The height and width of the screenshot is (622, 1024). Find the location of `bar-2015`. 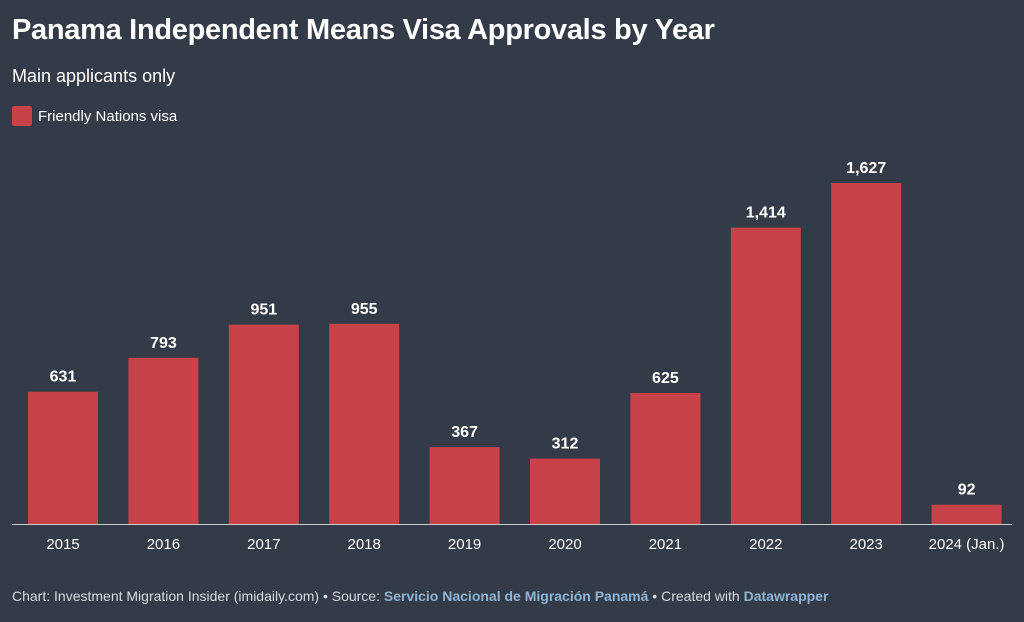

bar-2015 is located at coordinates (63, 457).